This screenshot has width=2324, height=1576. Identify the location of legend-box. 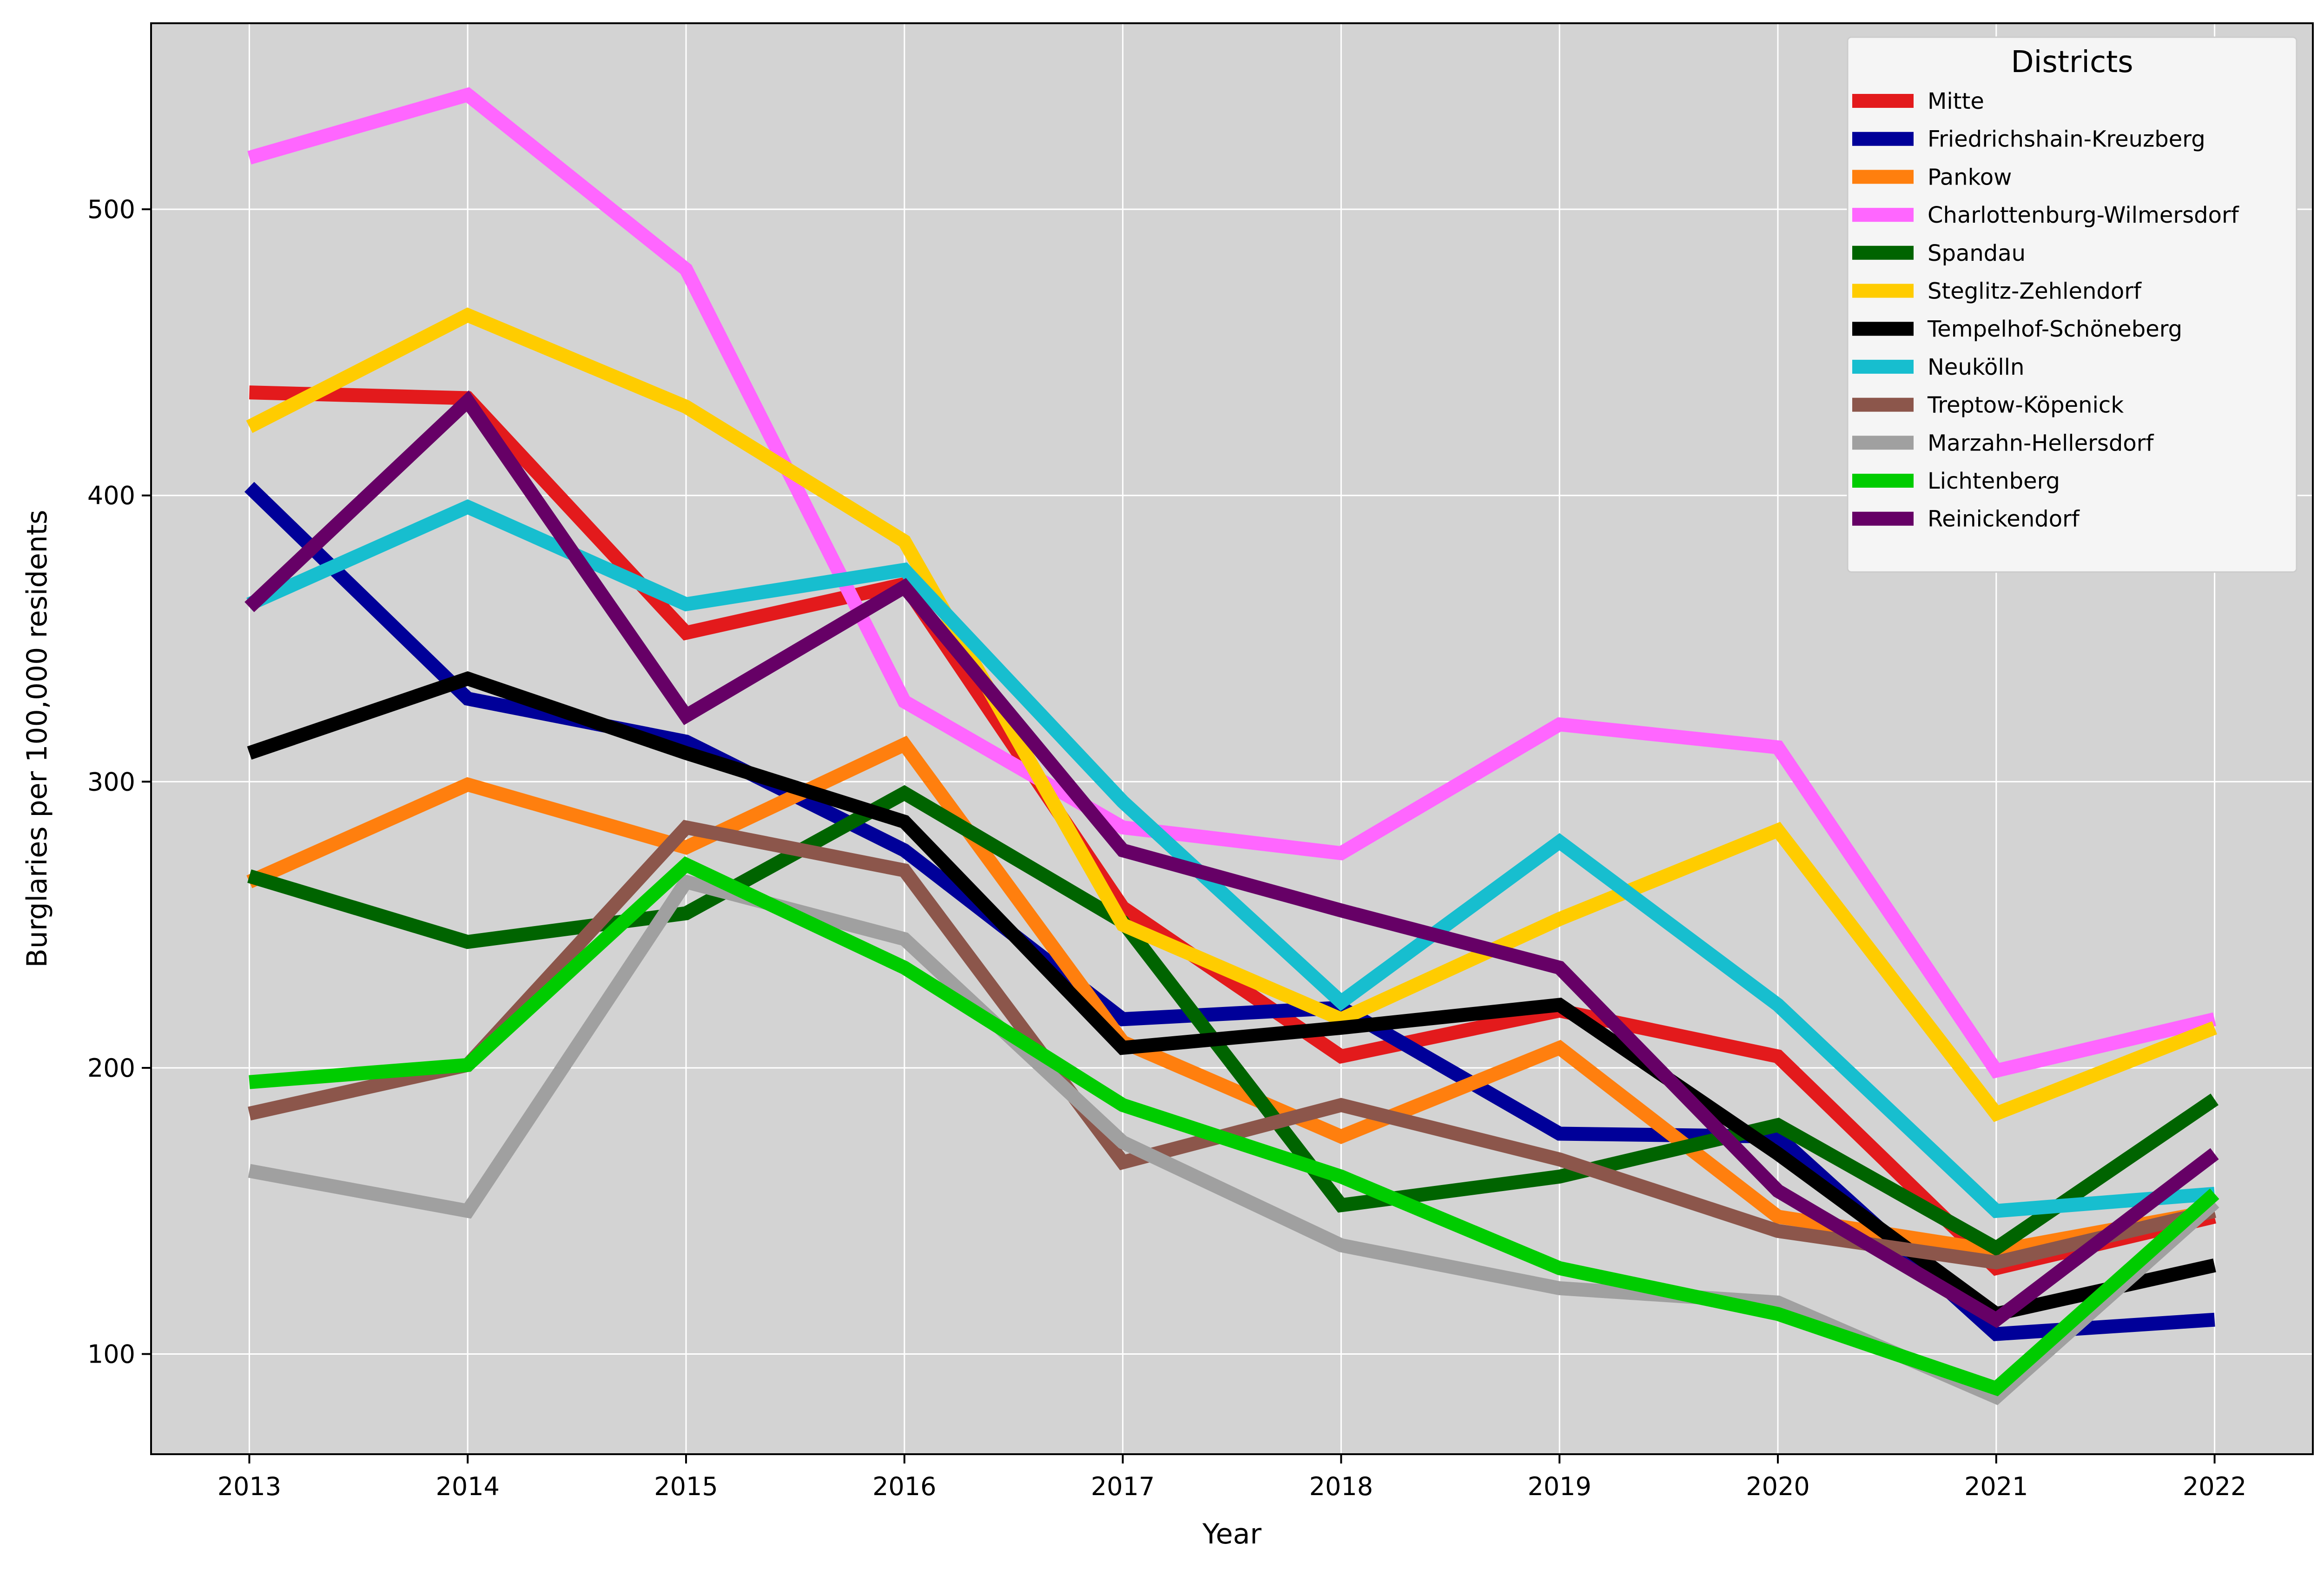
(2072, 305).